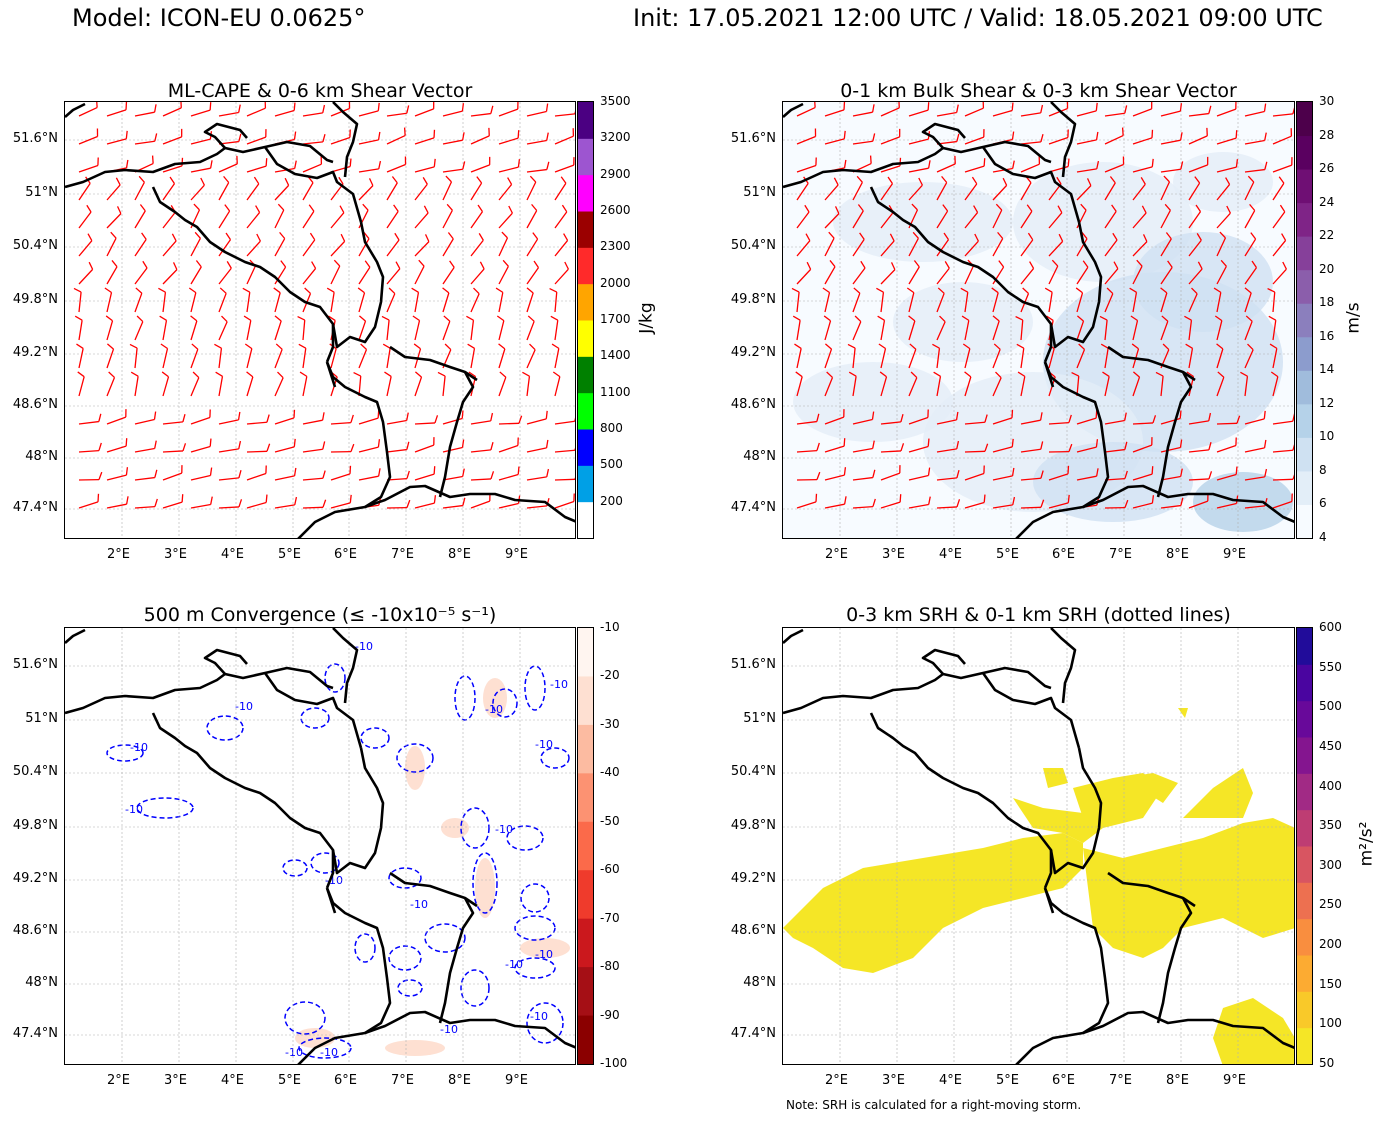  What do you see at coordinates (139, 747) in the screenshot?
I see `conv-contour-label: -10` at bounding box center [139, 747].